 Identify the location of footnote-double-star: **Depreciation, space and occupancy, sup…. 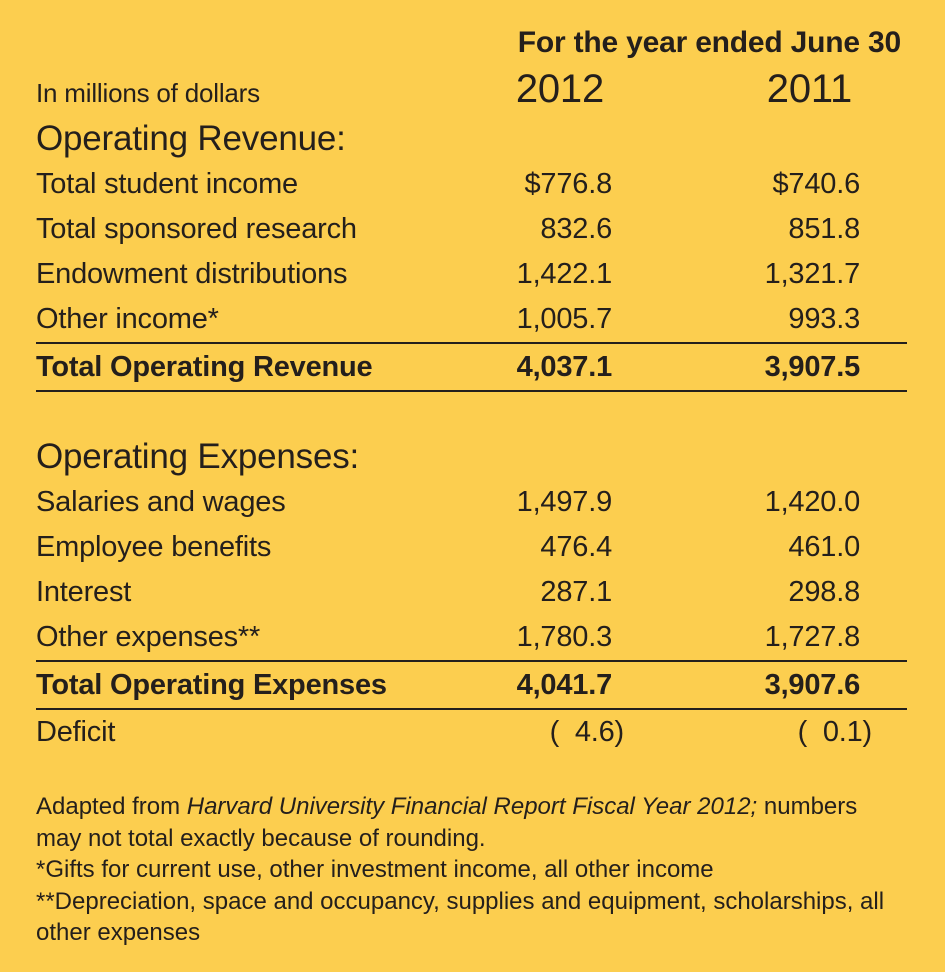
(460, 917).